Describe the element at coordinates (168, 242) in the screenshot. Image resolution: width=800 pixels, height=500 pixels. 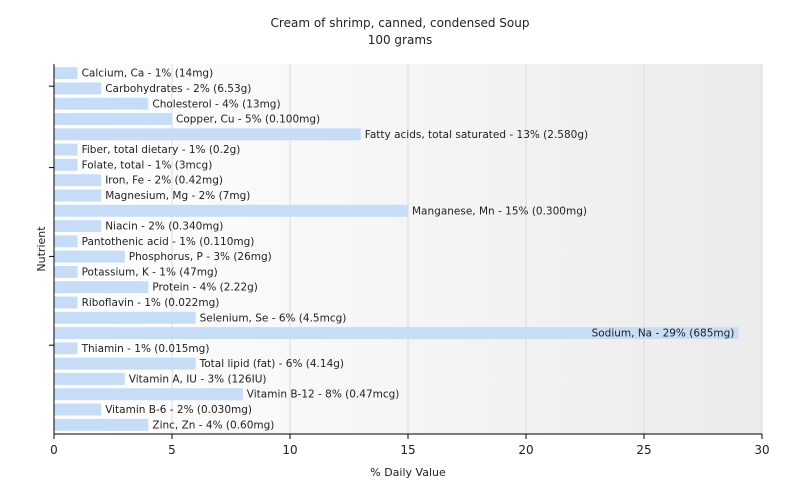
I see `bar-label: Pantothenic acid - 1% (0.110mg)` at that location.